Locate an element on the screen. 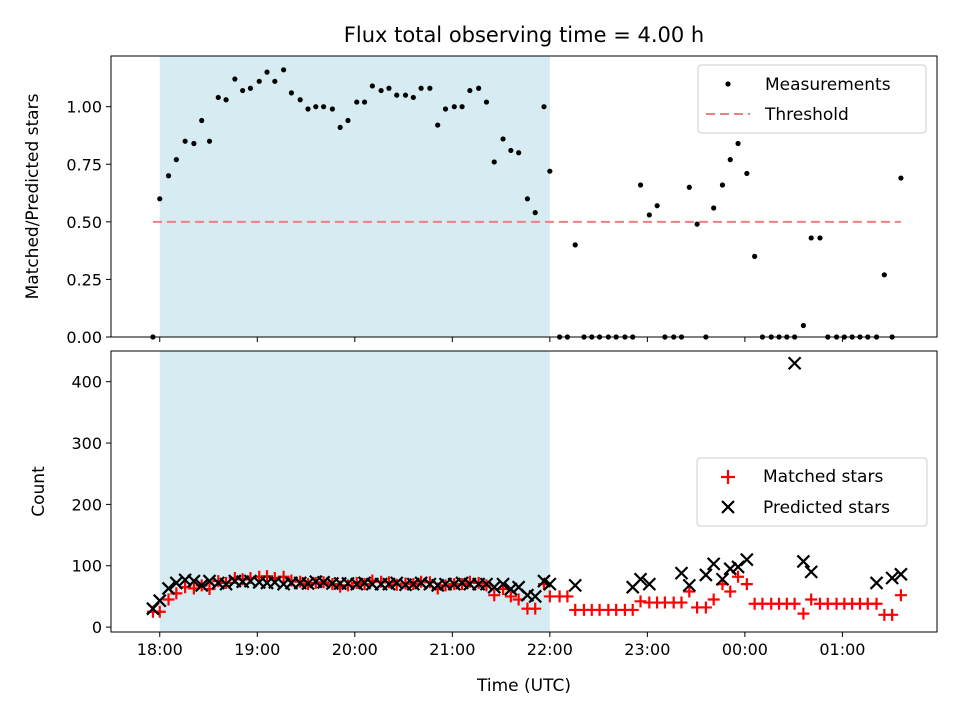  x-tick-label: 18:00 is located at coordinates (160, 649).